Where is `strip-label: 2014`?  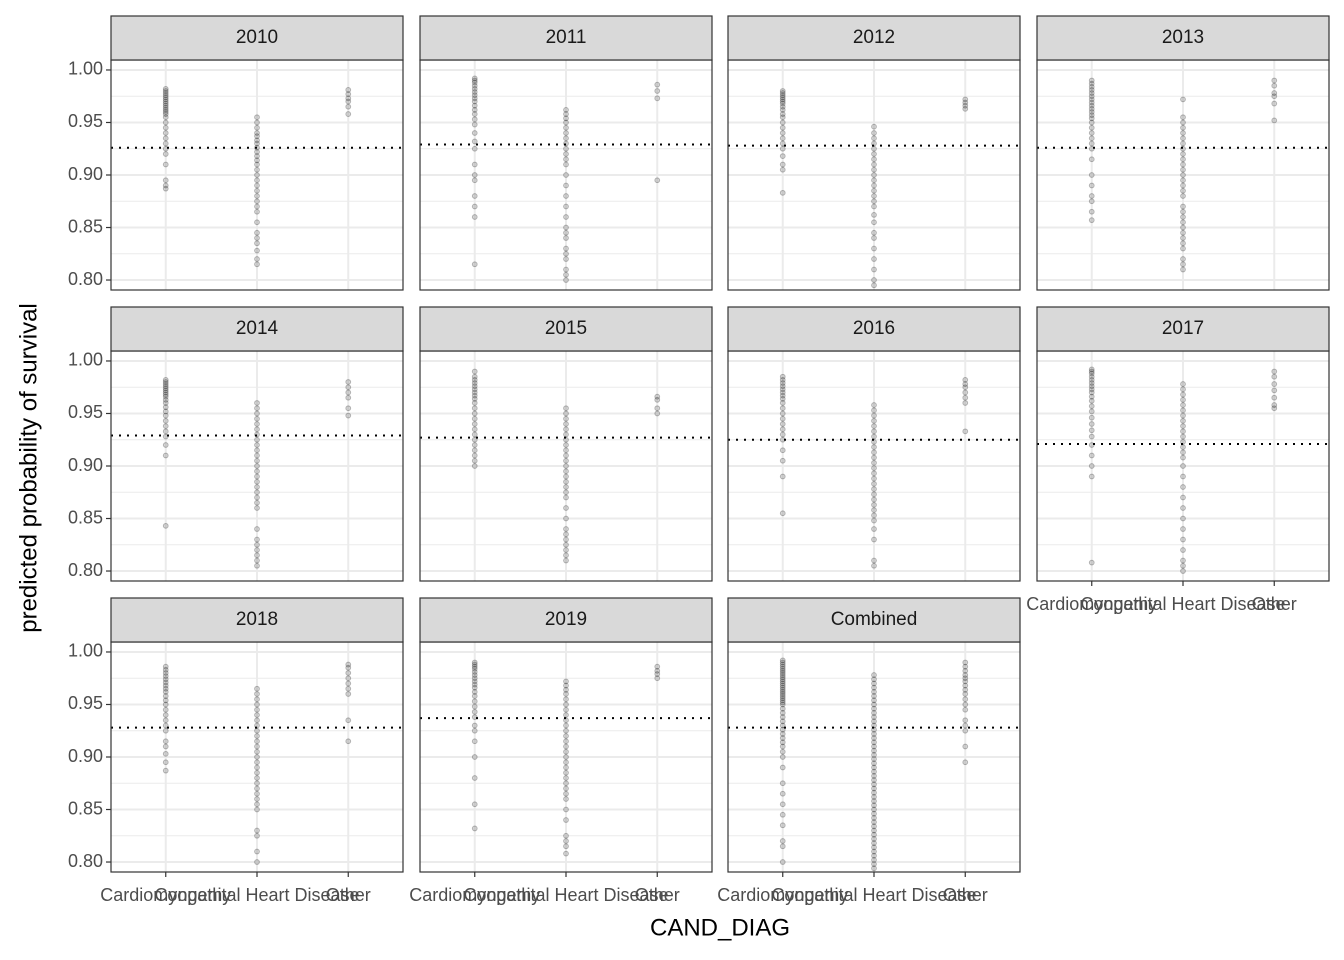
strip-label: 2014 is located at coordinates (257, 328).